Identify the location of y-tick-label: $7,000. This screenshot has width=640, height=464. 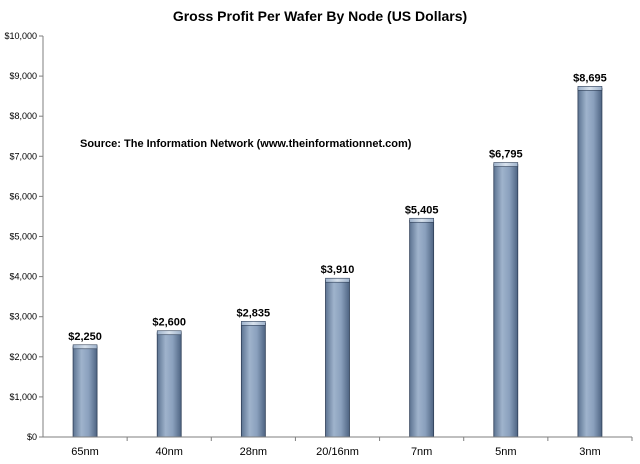
(23, 156).